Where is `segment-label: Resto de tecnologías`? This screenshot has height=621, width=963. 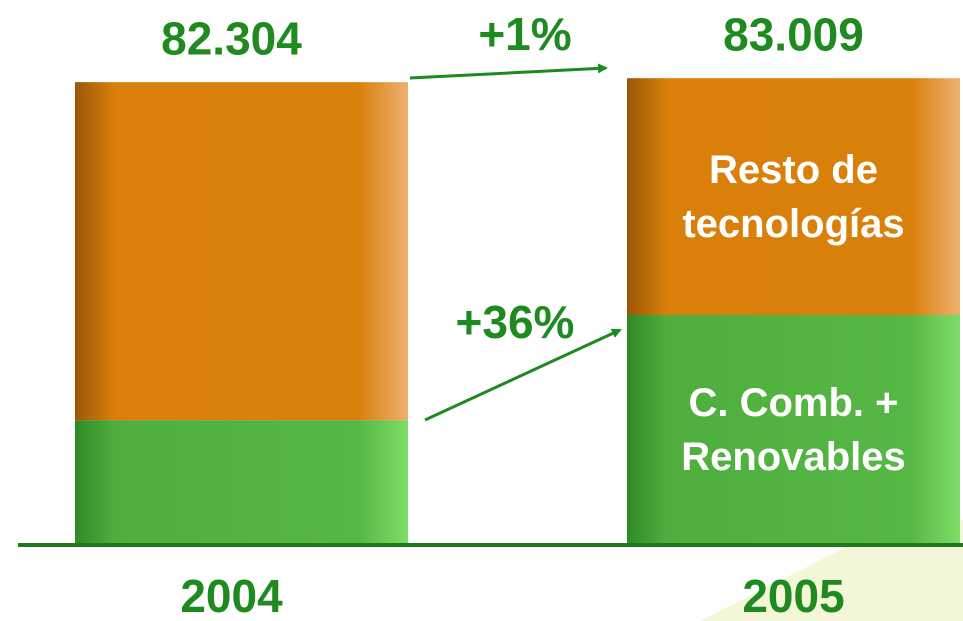
segment-label: Resto de tecnologías is located at coordinates (793, 196).